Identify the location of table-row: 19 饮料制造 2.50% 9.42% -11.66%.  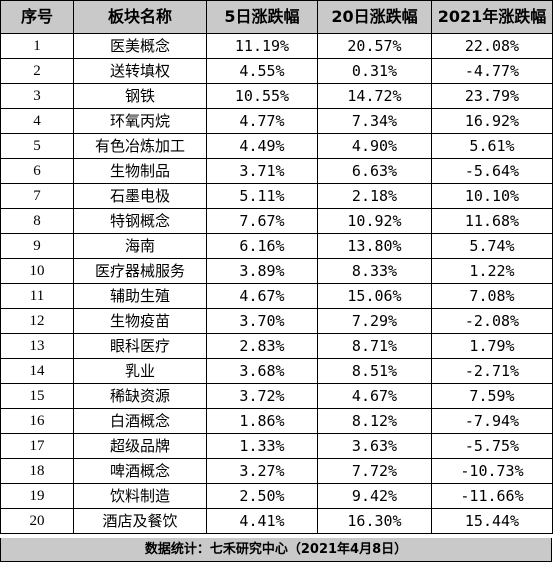
(276, 496).